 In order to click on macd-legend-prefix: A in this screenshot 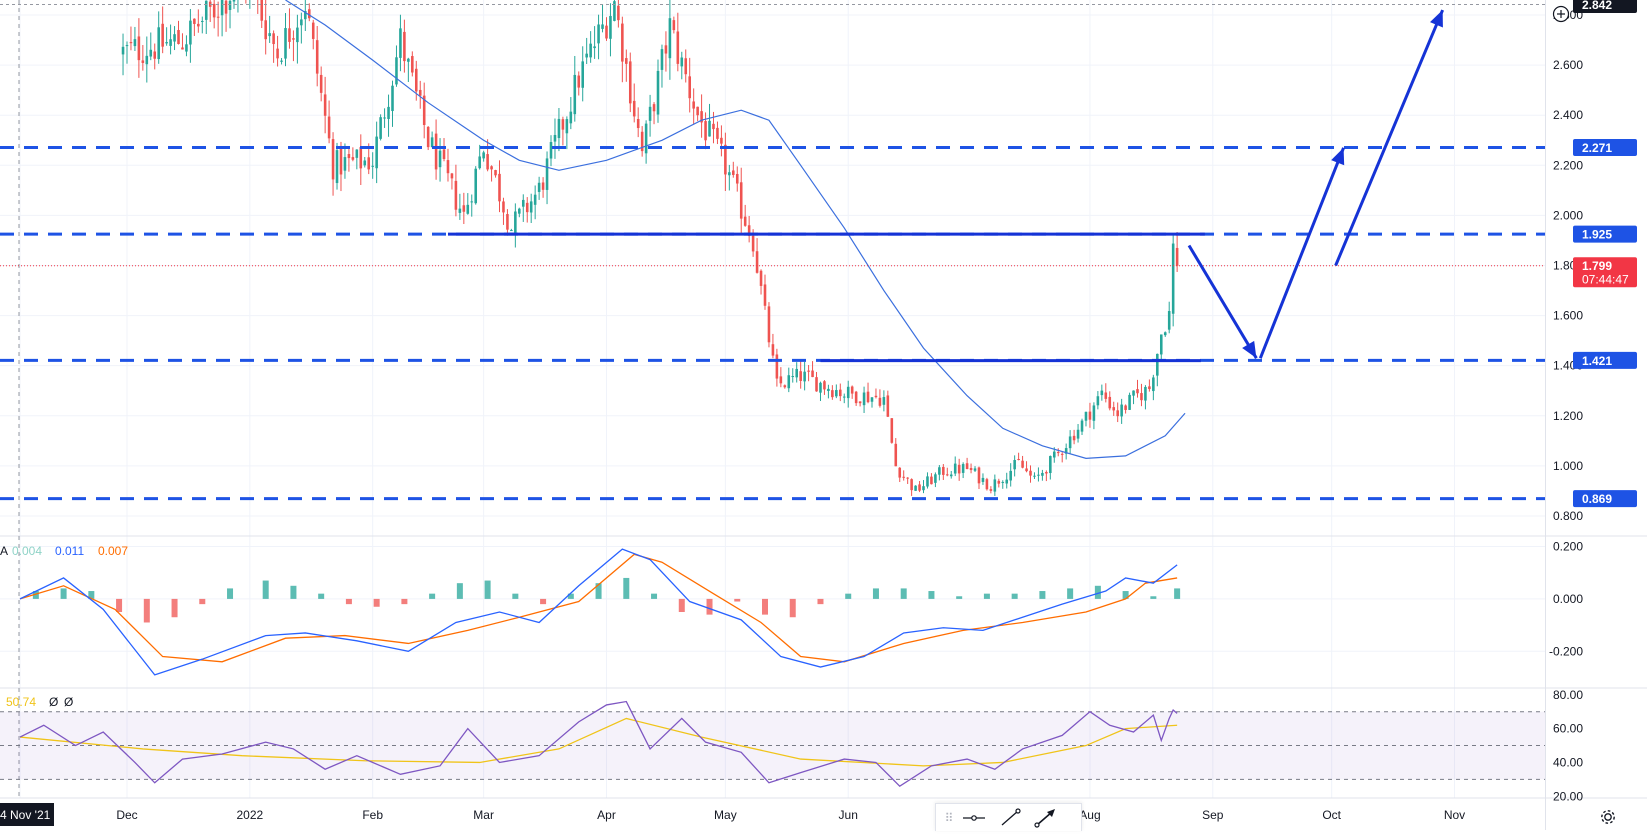, I will do `click(4, 551)`.